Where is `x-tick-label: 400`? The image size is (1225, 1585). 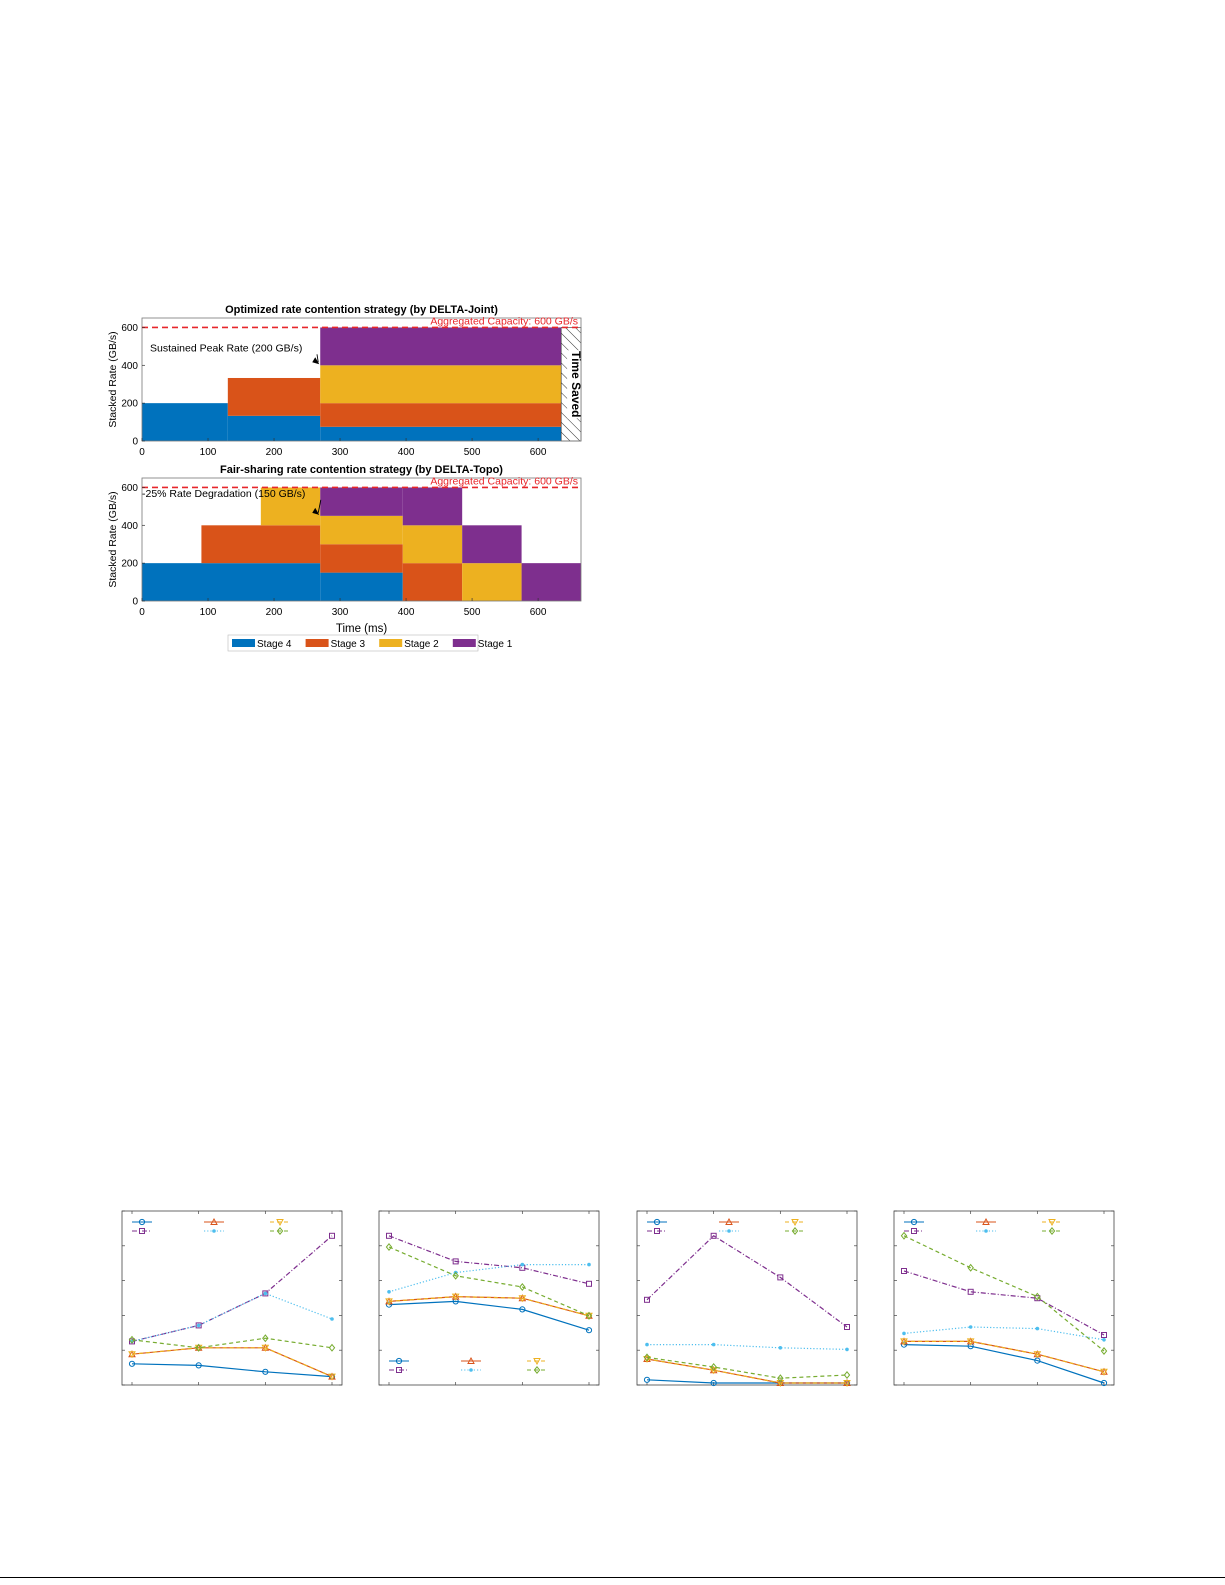
x-tick-label: 400 is located at coordinates (406, 452).